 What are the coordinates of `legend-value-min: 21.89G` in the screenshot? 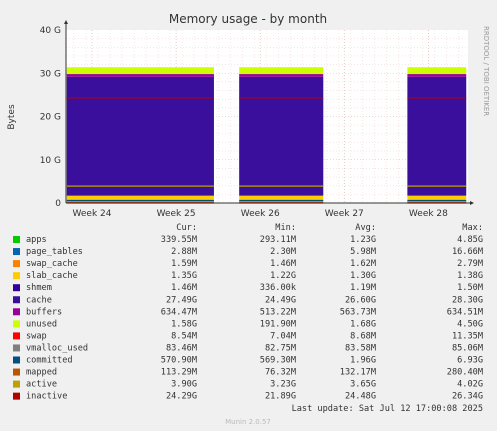 It's located at (280, 397).